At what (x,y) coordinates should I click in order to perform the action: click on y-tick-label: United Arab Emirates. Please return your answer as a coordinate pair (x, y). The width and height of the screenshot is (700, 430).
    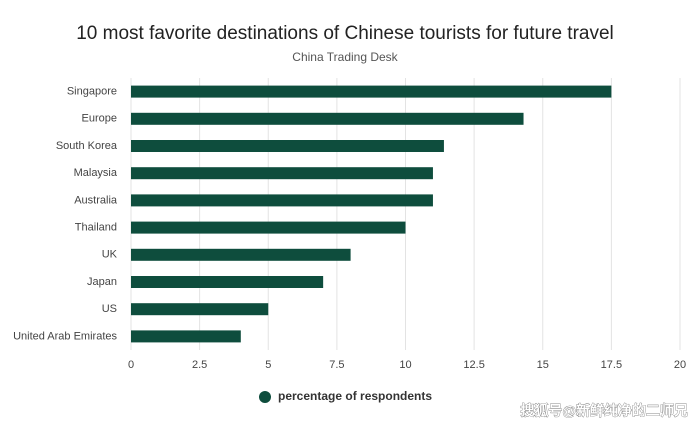
    Looking at the image, I should click on (65, 336).